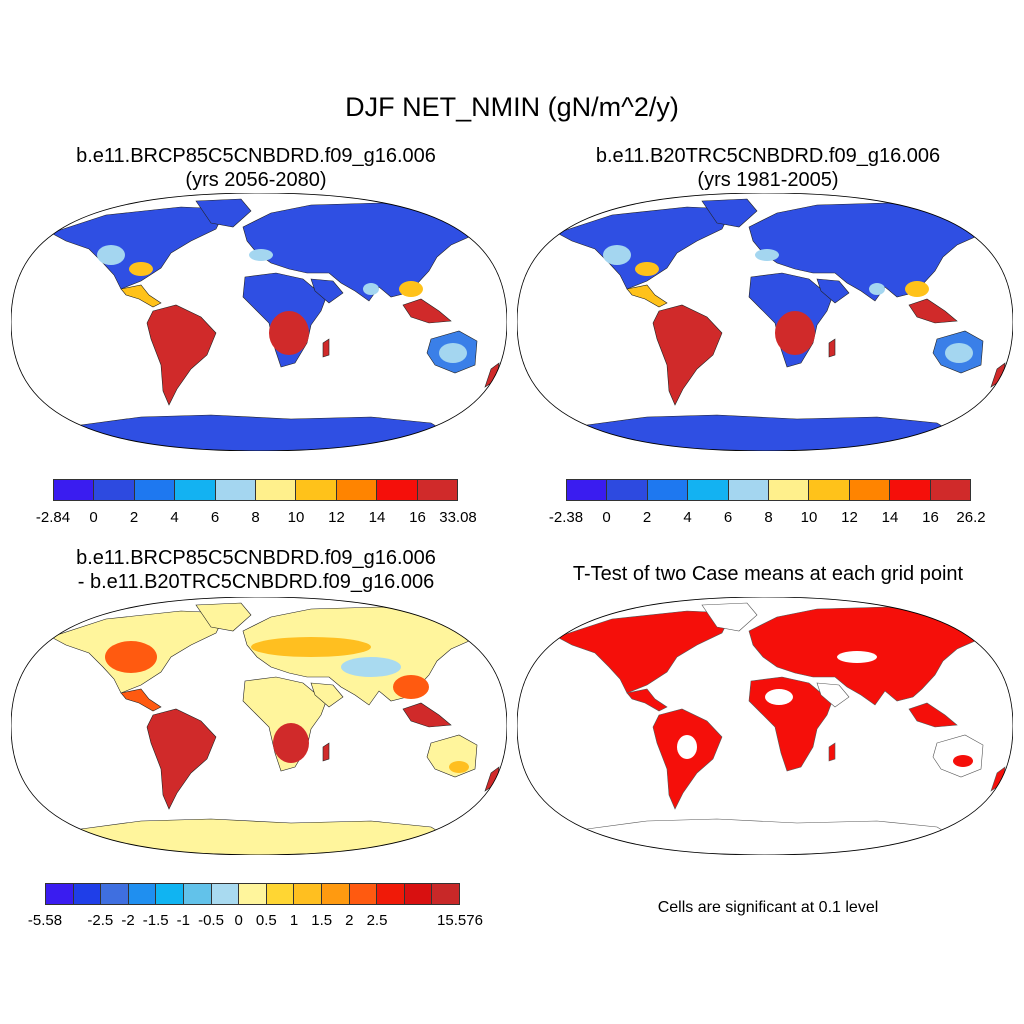  What do you see at coordinates (779, 697) in the screenshot?
I see `region-not-significant` at bounding box center [779, 697].